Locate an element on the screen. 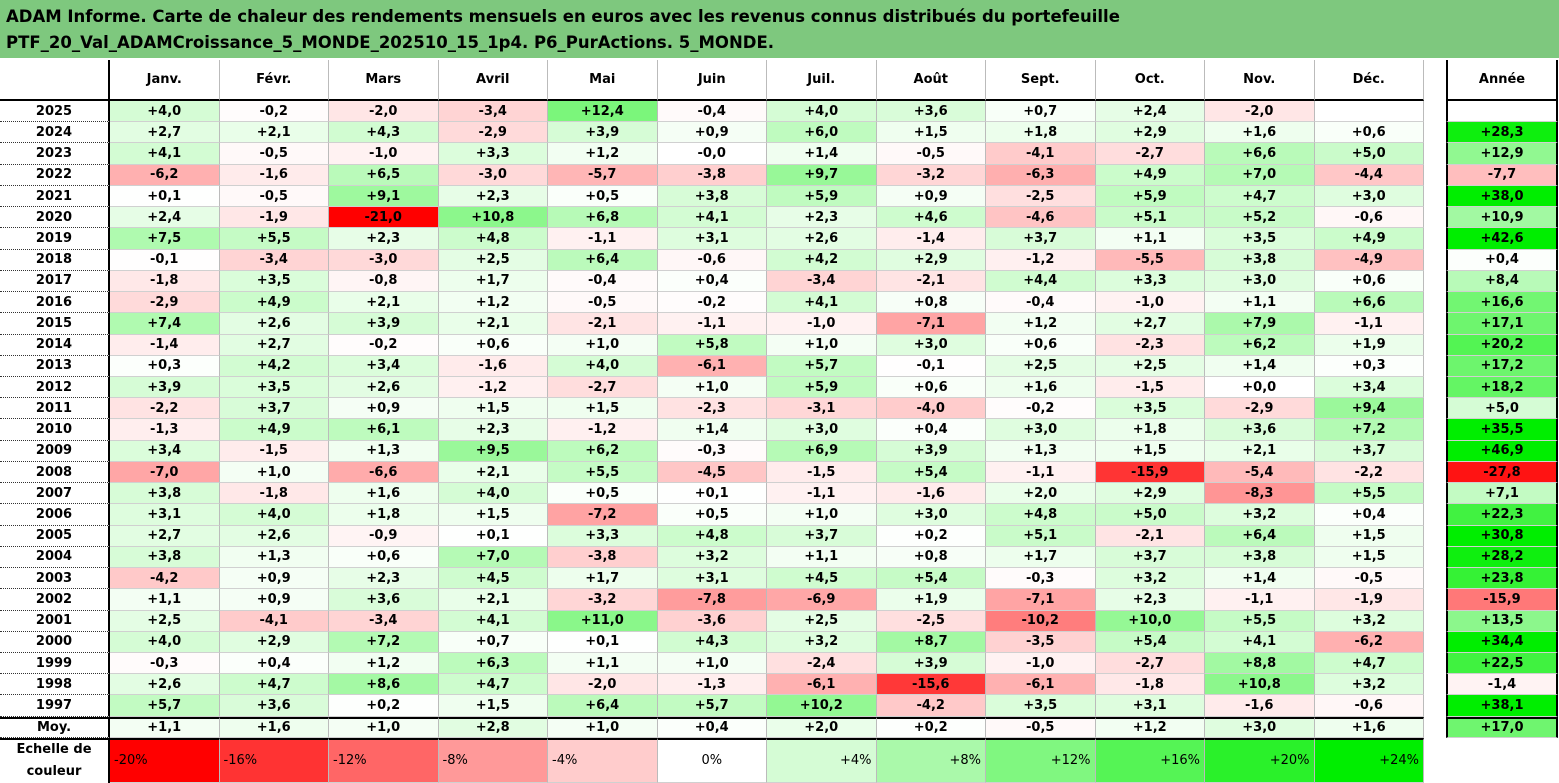 Image resolution: width=1559 pixels, height=783 pixels. heatmap-cell: -2,3 is located at coordinates (712, 409).